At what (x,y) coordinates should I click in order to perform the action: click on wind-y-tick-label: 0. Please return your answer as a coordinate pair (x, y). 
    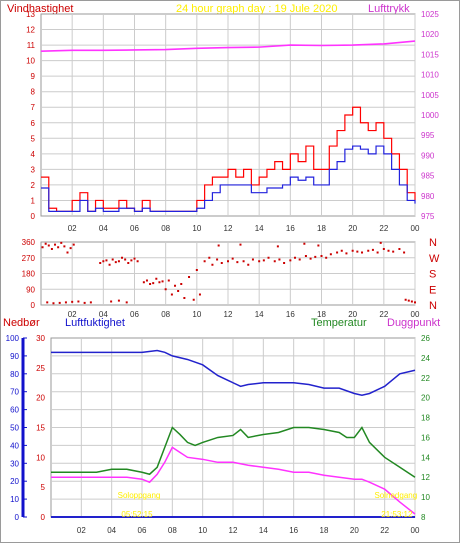
    Looking at the image, I should click on (33, 216).